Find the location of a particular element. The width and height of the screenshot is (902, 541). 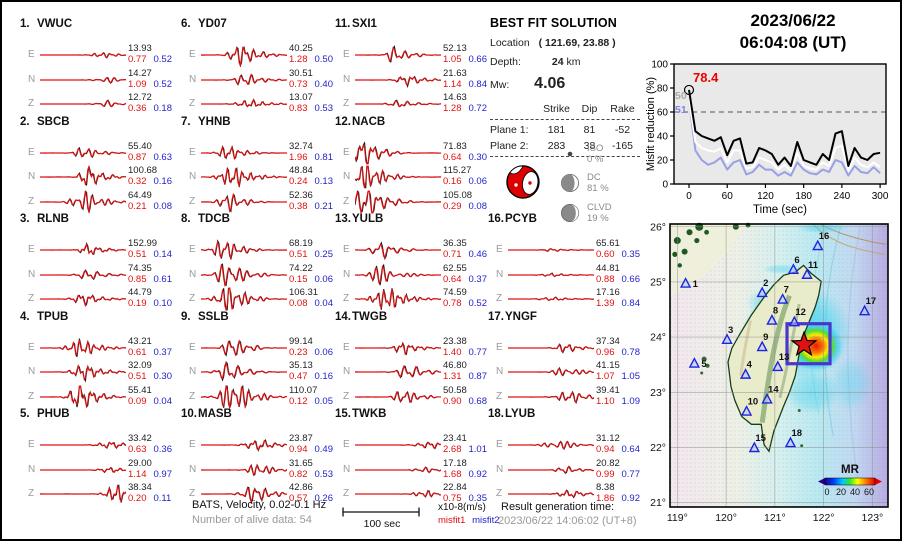

amplitude-value: 43.21 is located at coordinates (140, 341).